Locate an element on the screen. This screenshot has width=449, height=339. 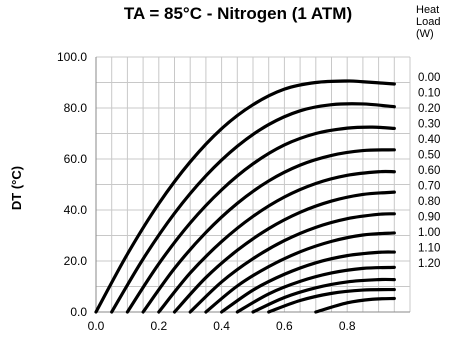
legend-label: 0.10 is located at coordinates (429, 94).